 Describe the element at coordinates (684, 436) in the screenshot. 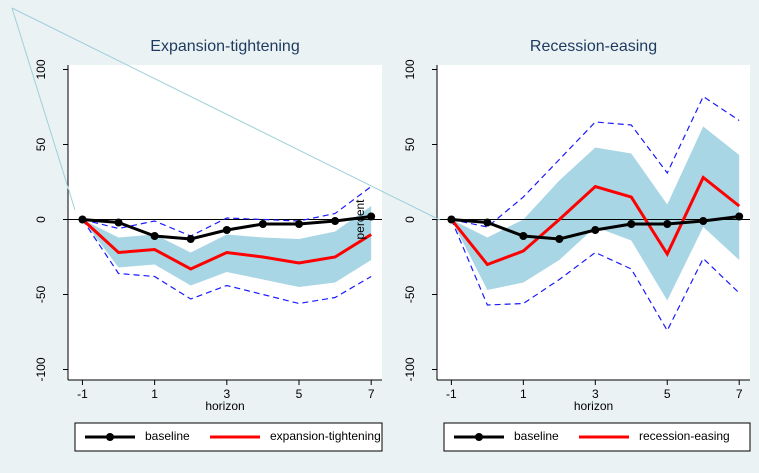

I see `legend-label: recession-easing` at that location.